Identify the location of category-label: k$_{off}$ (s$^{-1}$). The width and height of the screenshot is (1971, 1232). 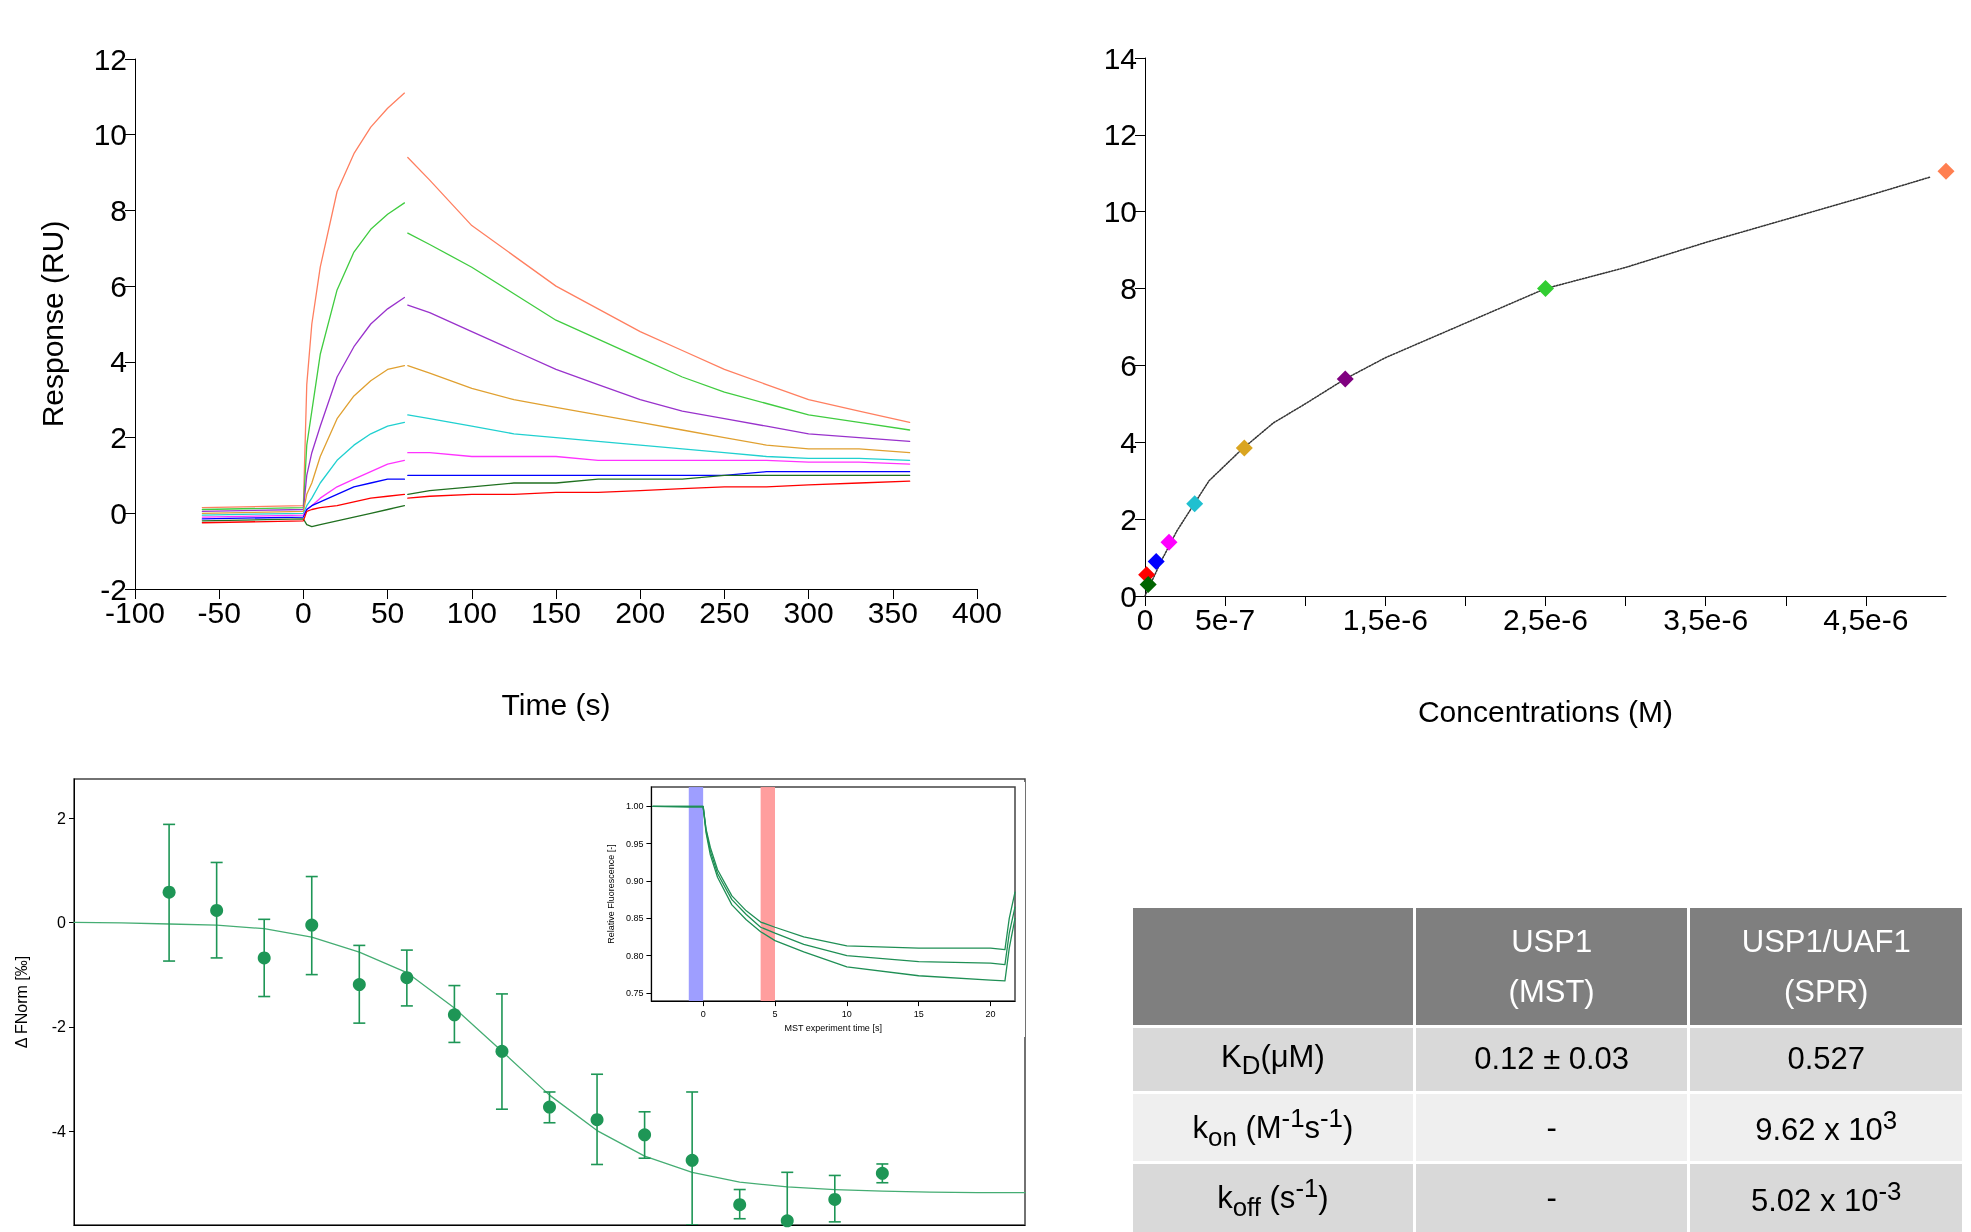
(1273, 1197).